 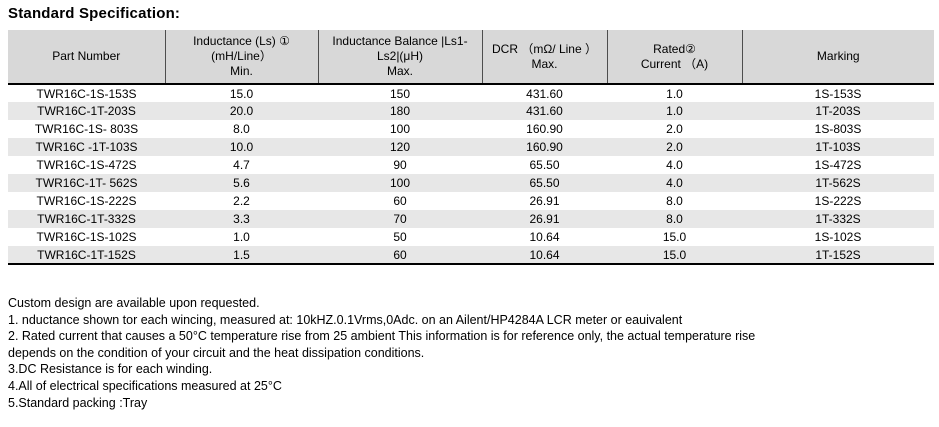 What do you see at coordinates (86, 201) in the screenshot?
I see `cell-part-number: TWR16C-1S-222S` at bounding box center [86, 201].